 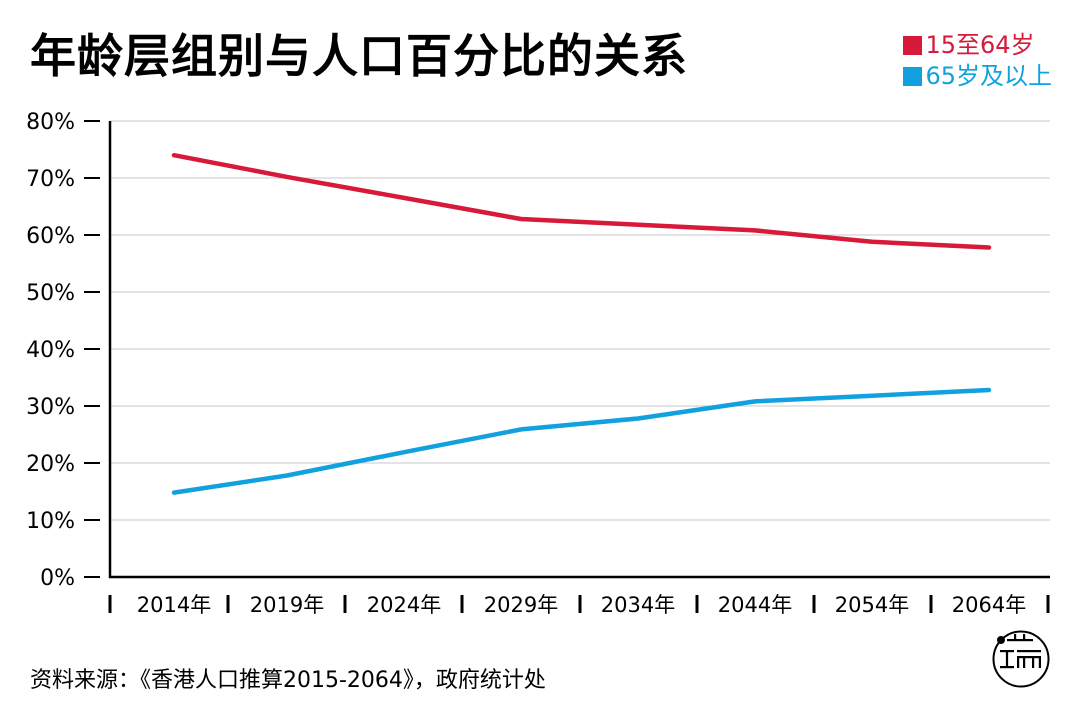 What do you see at coordinates (50, 236) in the screenshot?
I see `y-tick-label: 60%` at bounding box center [50, 236].